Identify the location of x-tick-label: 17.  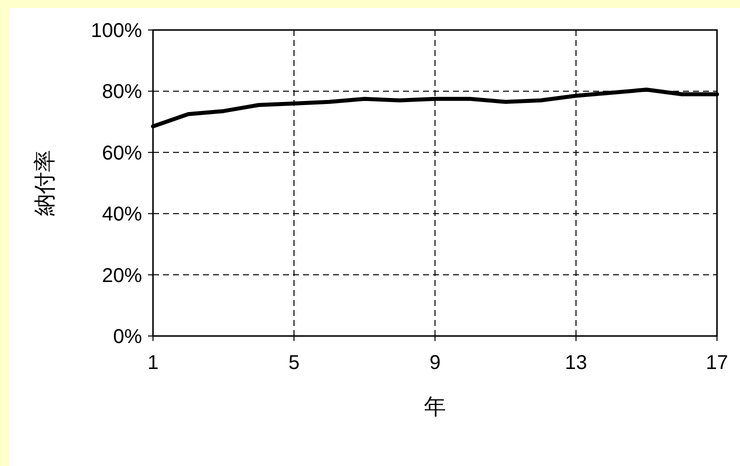
(717, 363).